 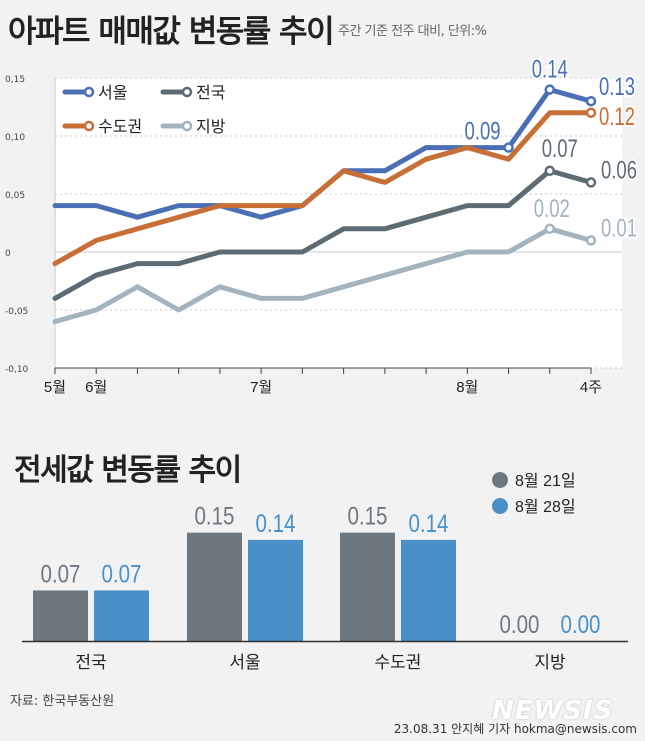 What do you see at coordinates (560, 149) in the screenshot?
I see `data-label: 0.07` at bounding box center [560, 149].